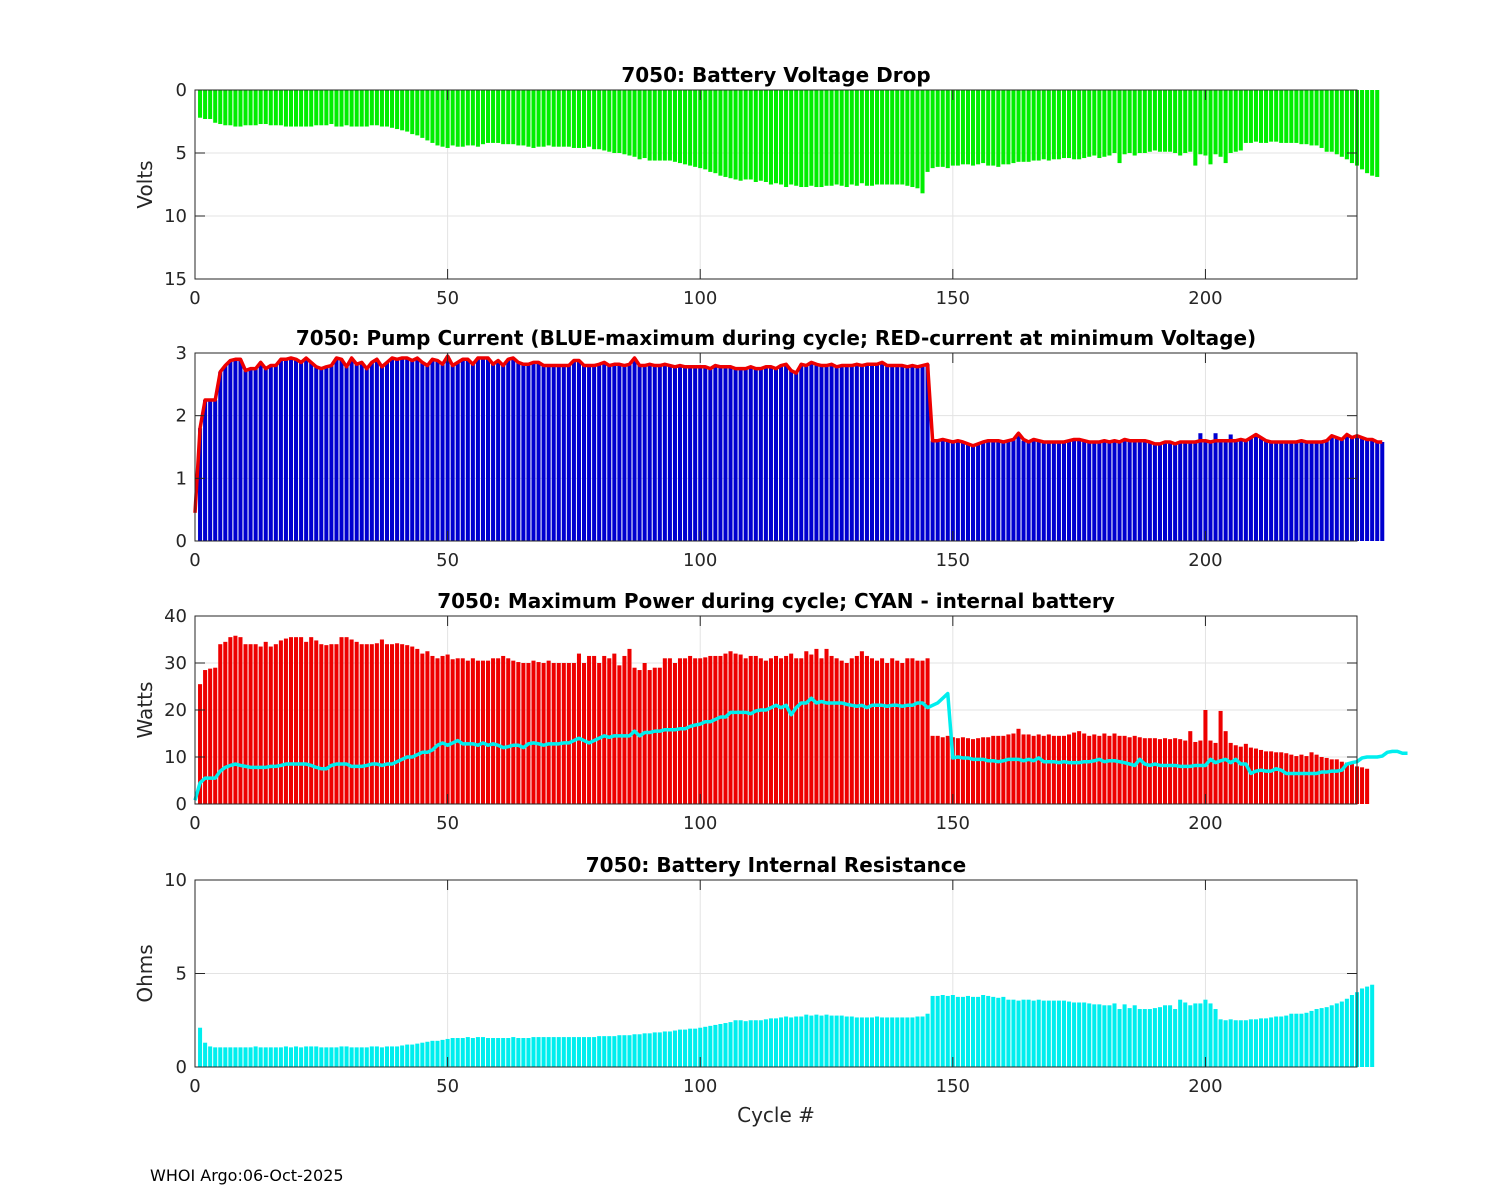 The height and width of the screenshot is (1200, 1500). I want to click on x-axis-label: Cycle #, so click(776, 1115).